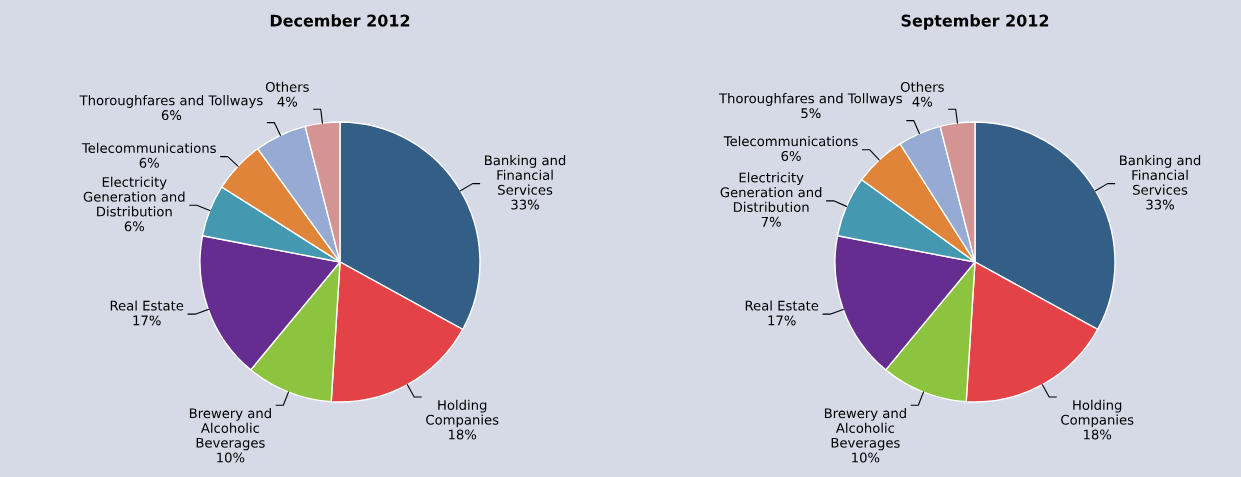  I want to click on data-label: 7%, so click(771, 221).